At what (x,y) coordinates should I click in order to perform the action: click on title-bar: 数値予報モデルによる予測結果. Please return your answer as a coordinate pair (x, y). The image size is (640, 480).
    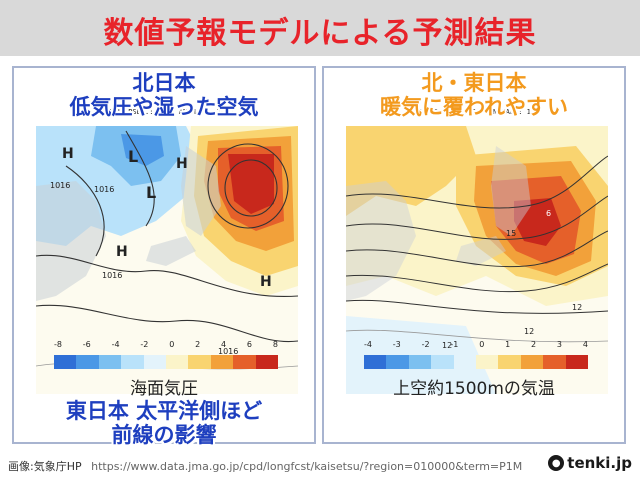
    Looking at the image, I should click on (320, 28).